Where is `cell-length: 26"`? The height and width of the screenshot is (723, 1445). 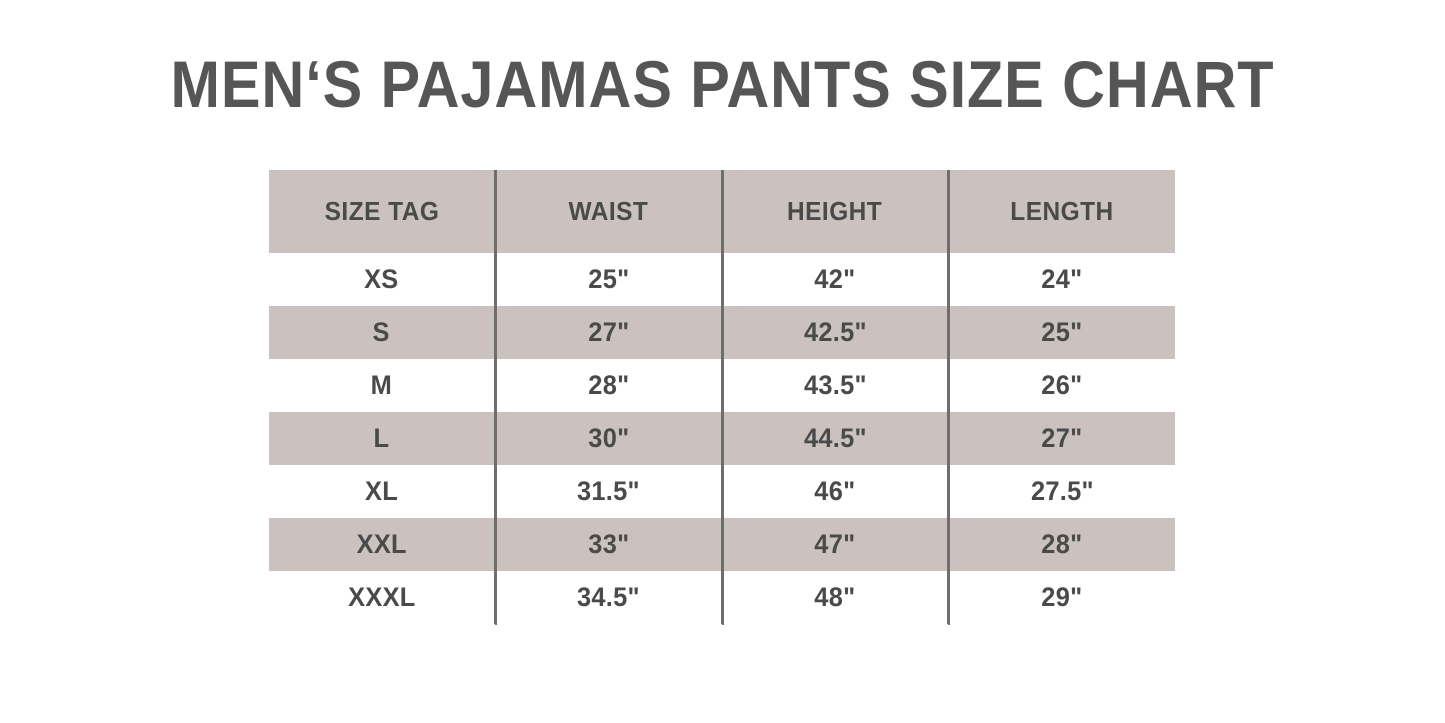
cell-length: 26" is located at coordinates (1061, 385).